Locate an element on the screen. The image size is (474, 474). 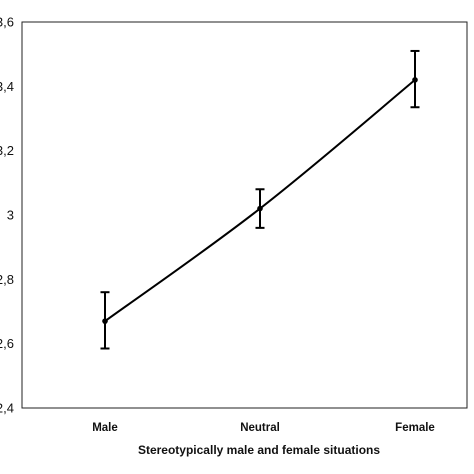
y-tick-label: 3,6 is located at coordinates (7, 22).